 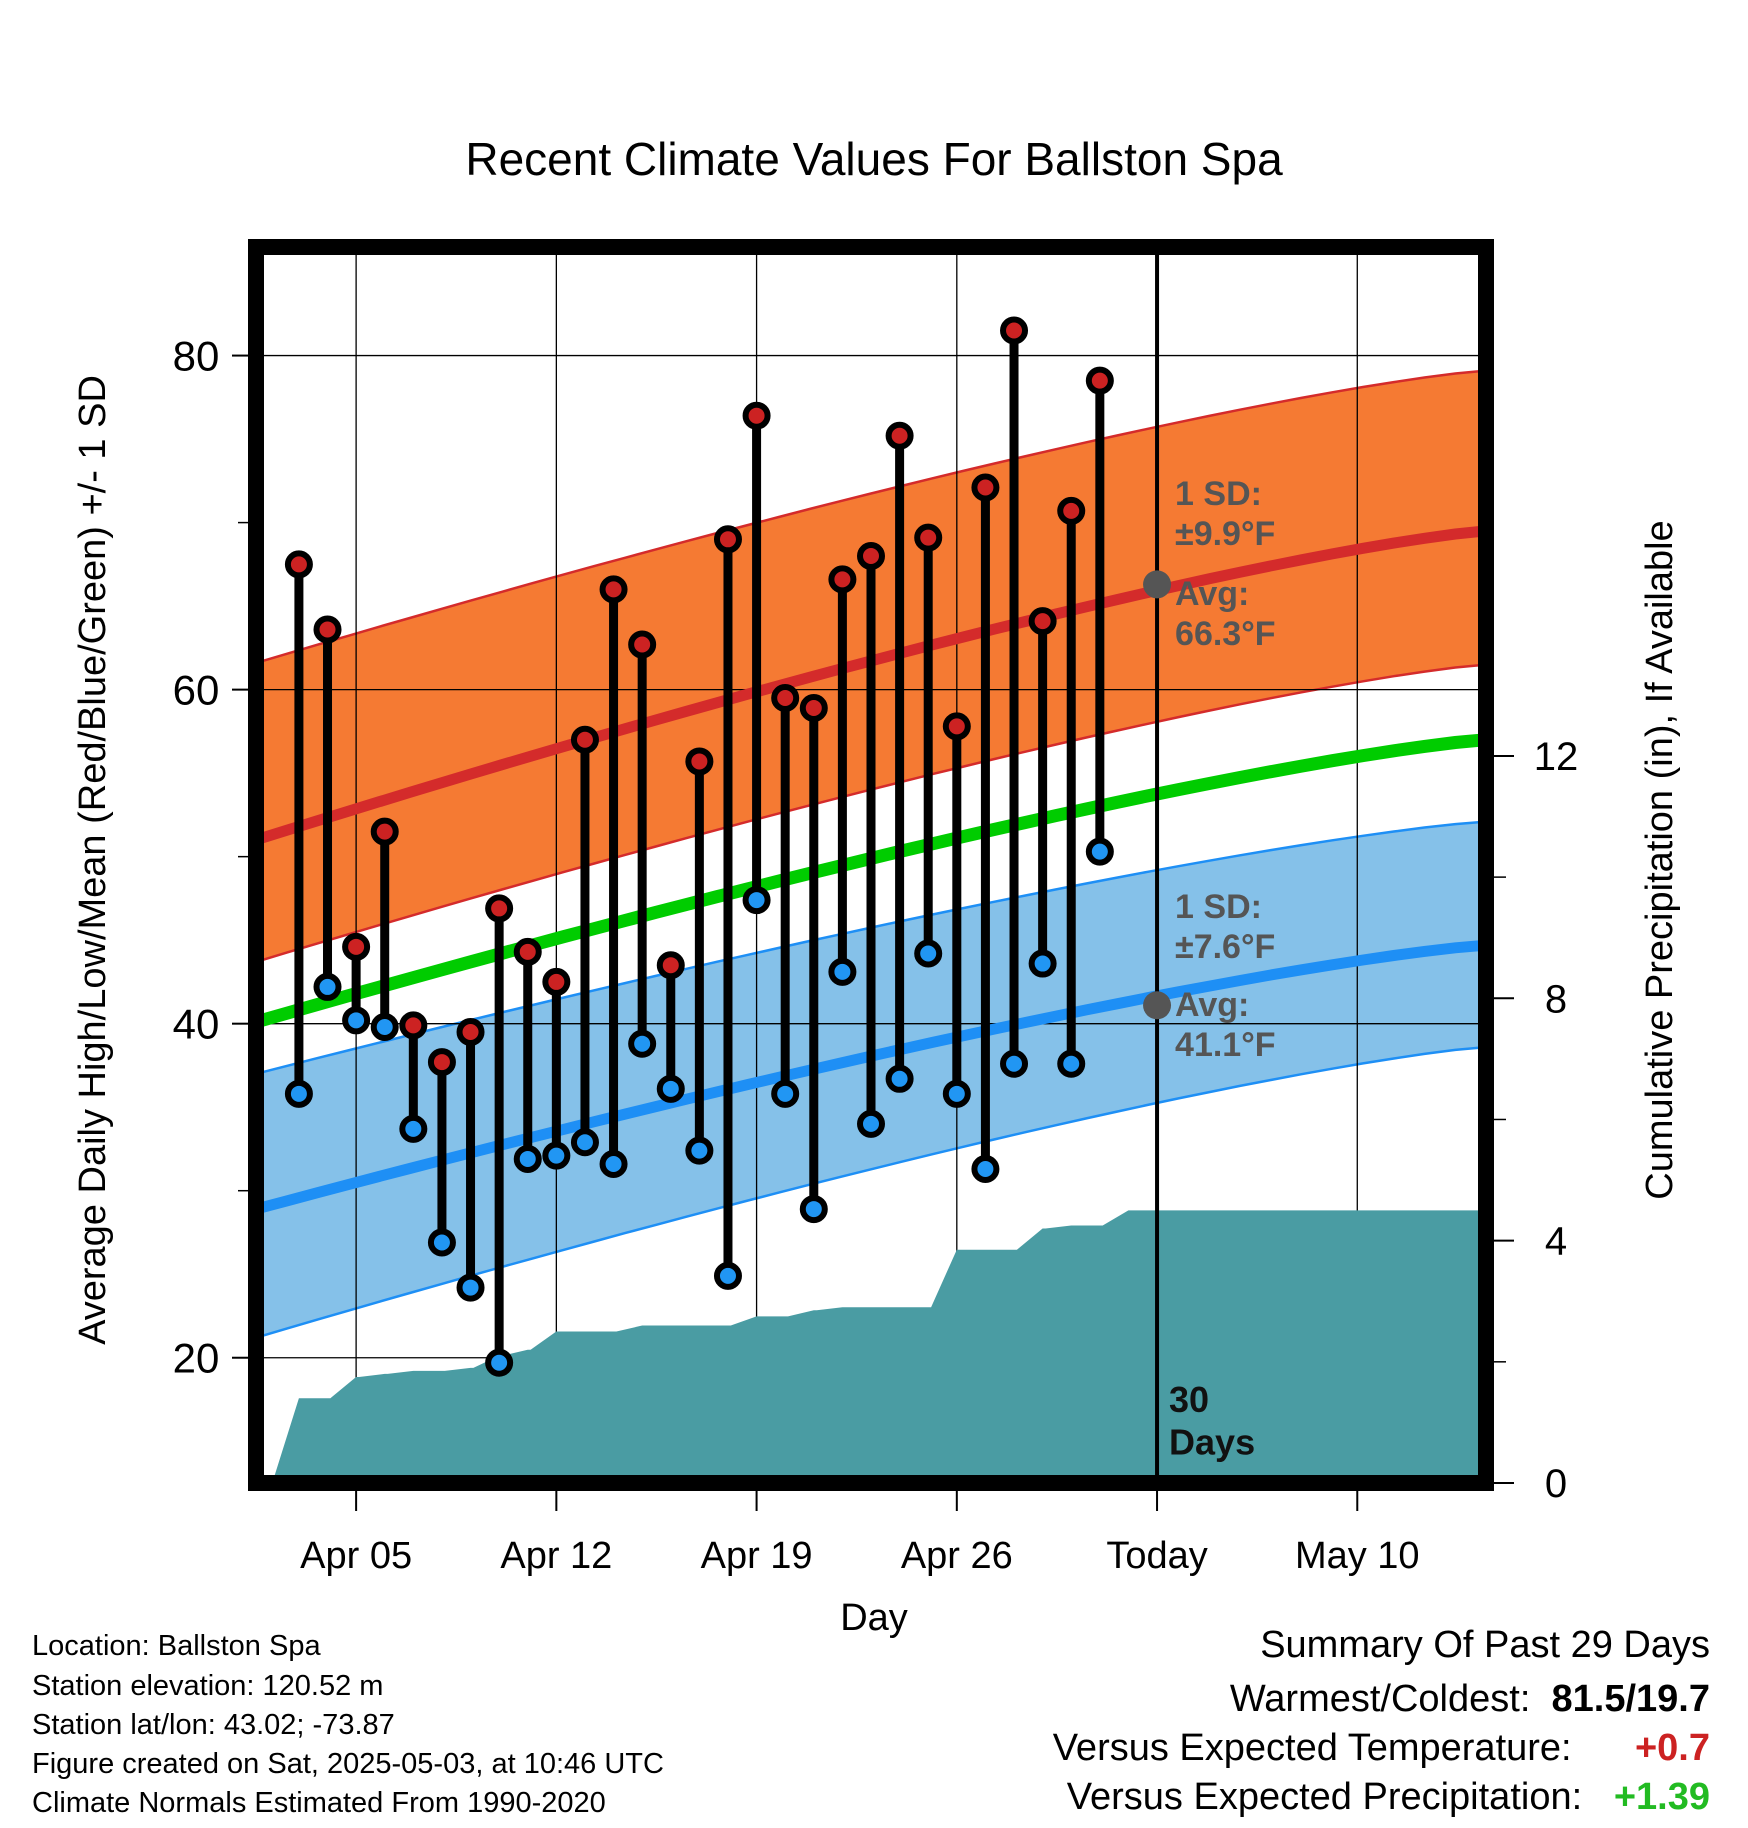 I want to click on x-tick-label: Apr 26, so click(x=957, y=1556).